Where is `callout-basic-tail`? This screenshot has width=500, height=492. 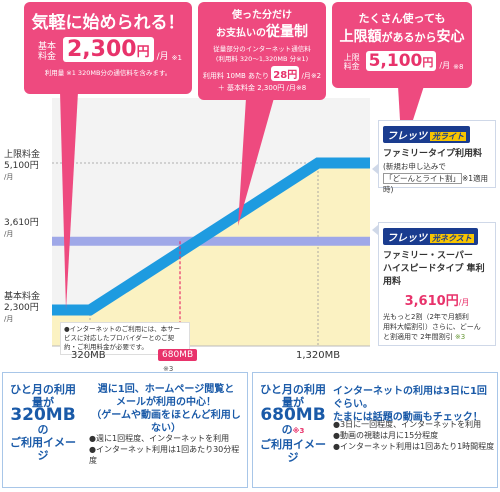
callout-basic-tail is located at coordinates (69, 201).